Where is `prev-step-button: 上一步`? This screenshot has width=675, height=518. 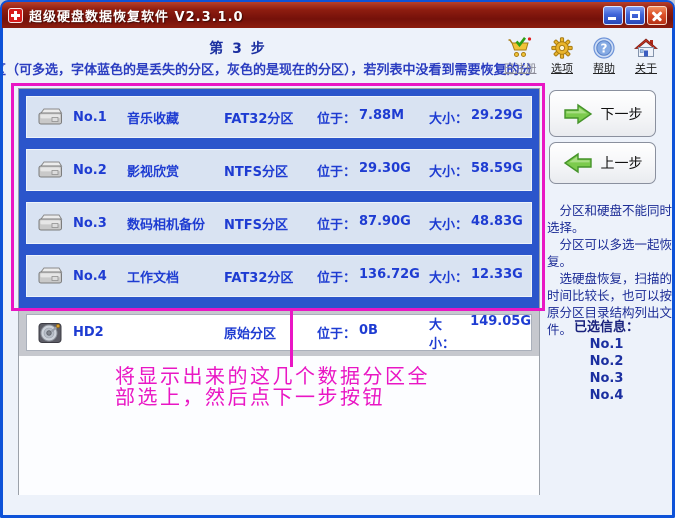
prev-step-button: 上一步 is located at coordinates (602, 163).